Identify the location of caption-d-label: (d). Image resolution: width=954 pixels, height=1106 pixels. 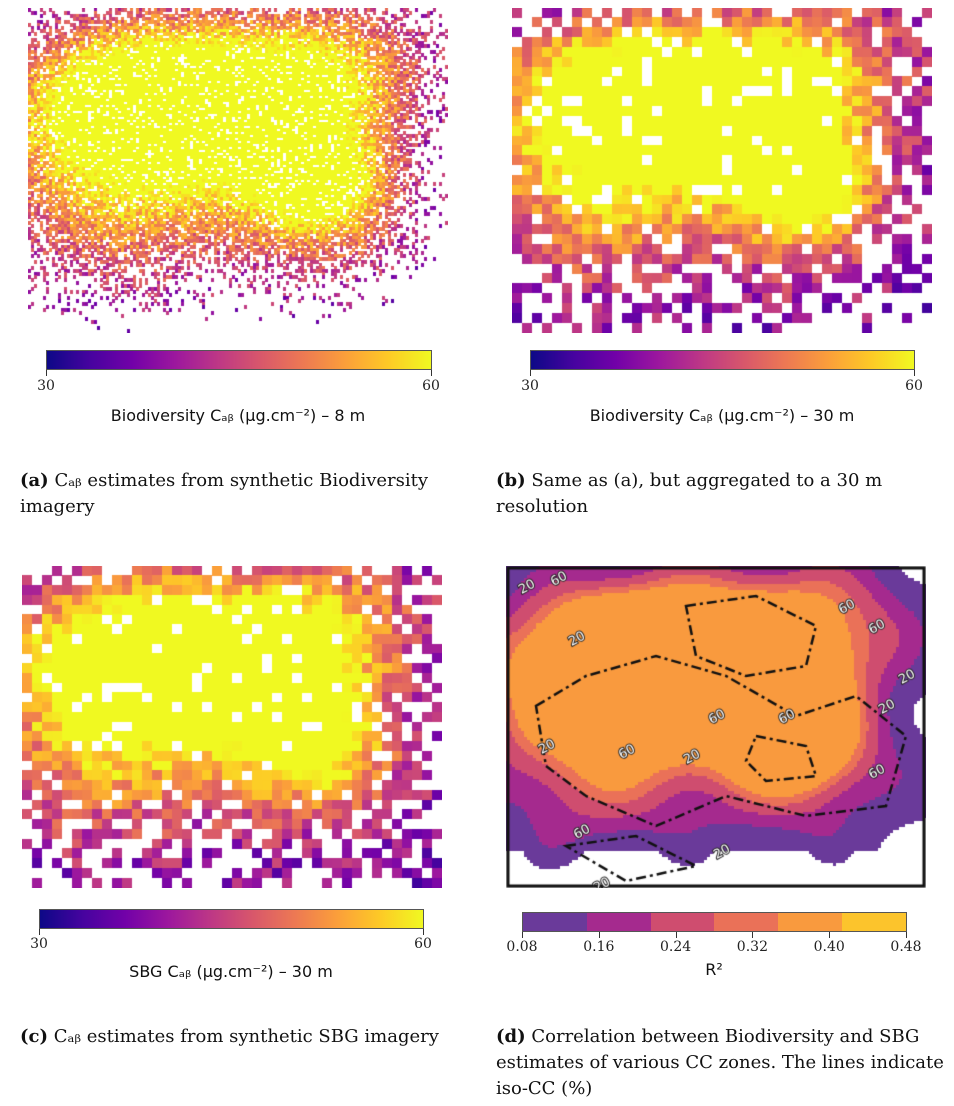
(511, 1036).